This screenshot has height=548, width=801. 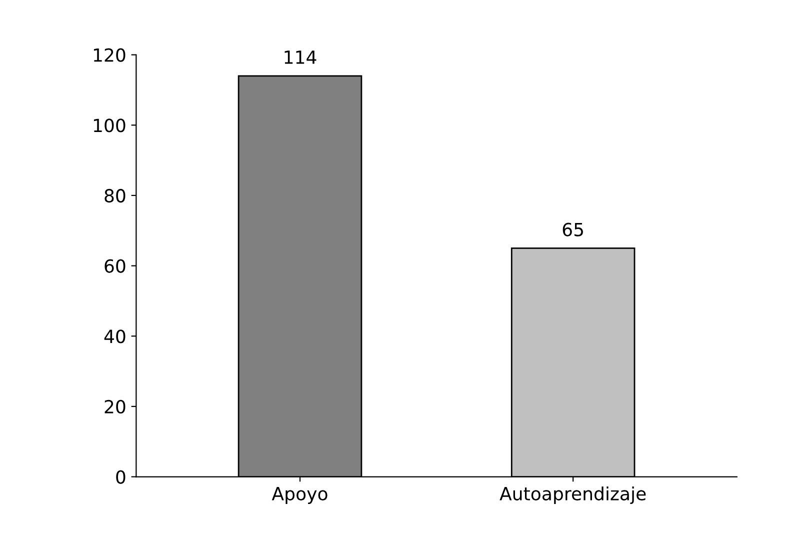 What do you see at coordinates (115, 337) in the screenshot?
I see `y-tick-label: 40` at bounding box center [115, 337].